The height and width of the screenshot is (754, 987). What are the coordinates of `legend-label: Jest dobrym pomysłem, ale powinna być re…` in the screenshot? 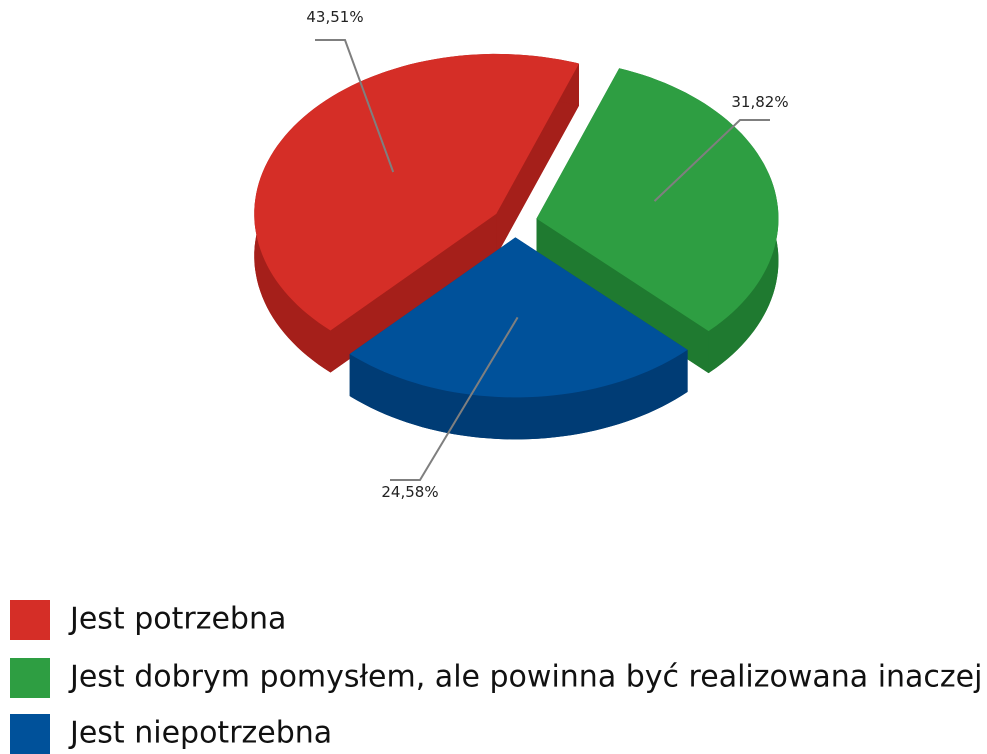 It's located at (525, 677).